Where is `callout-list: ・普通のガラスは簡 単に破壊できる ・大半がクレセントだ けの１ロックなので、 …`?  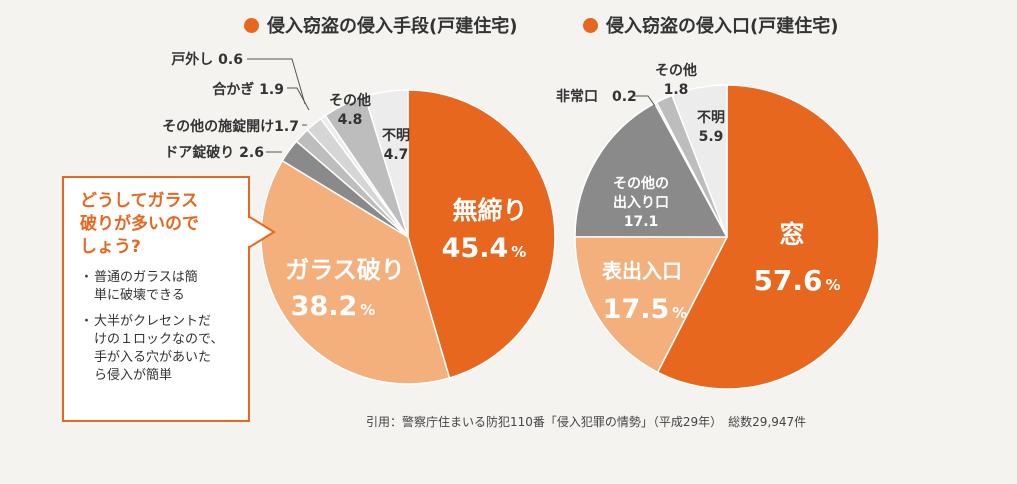
callout-list: ・普通のガラスは簡 単に破壊できる ・大半がクレセントだ けの１ロックなので、 … is located at coordinates (159, 327).